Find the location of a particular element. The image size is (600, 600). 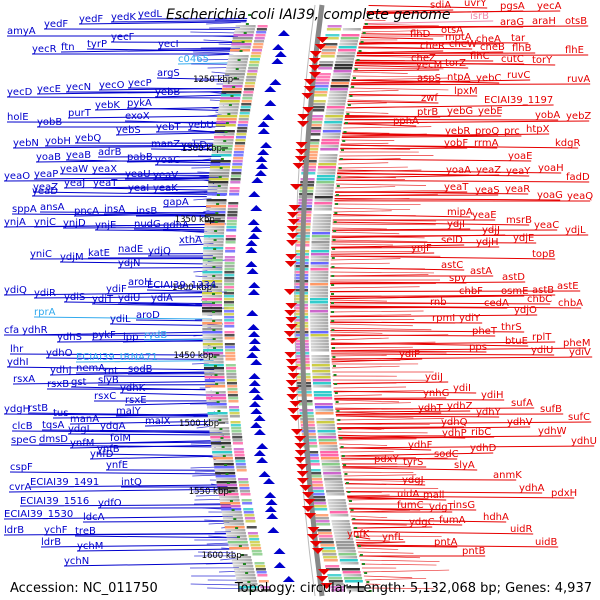

gene-label: topB is located at coordinates (543, 254).